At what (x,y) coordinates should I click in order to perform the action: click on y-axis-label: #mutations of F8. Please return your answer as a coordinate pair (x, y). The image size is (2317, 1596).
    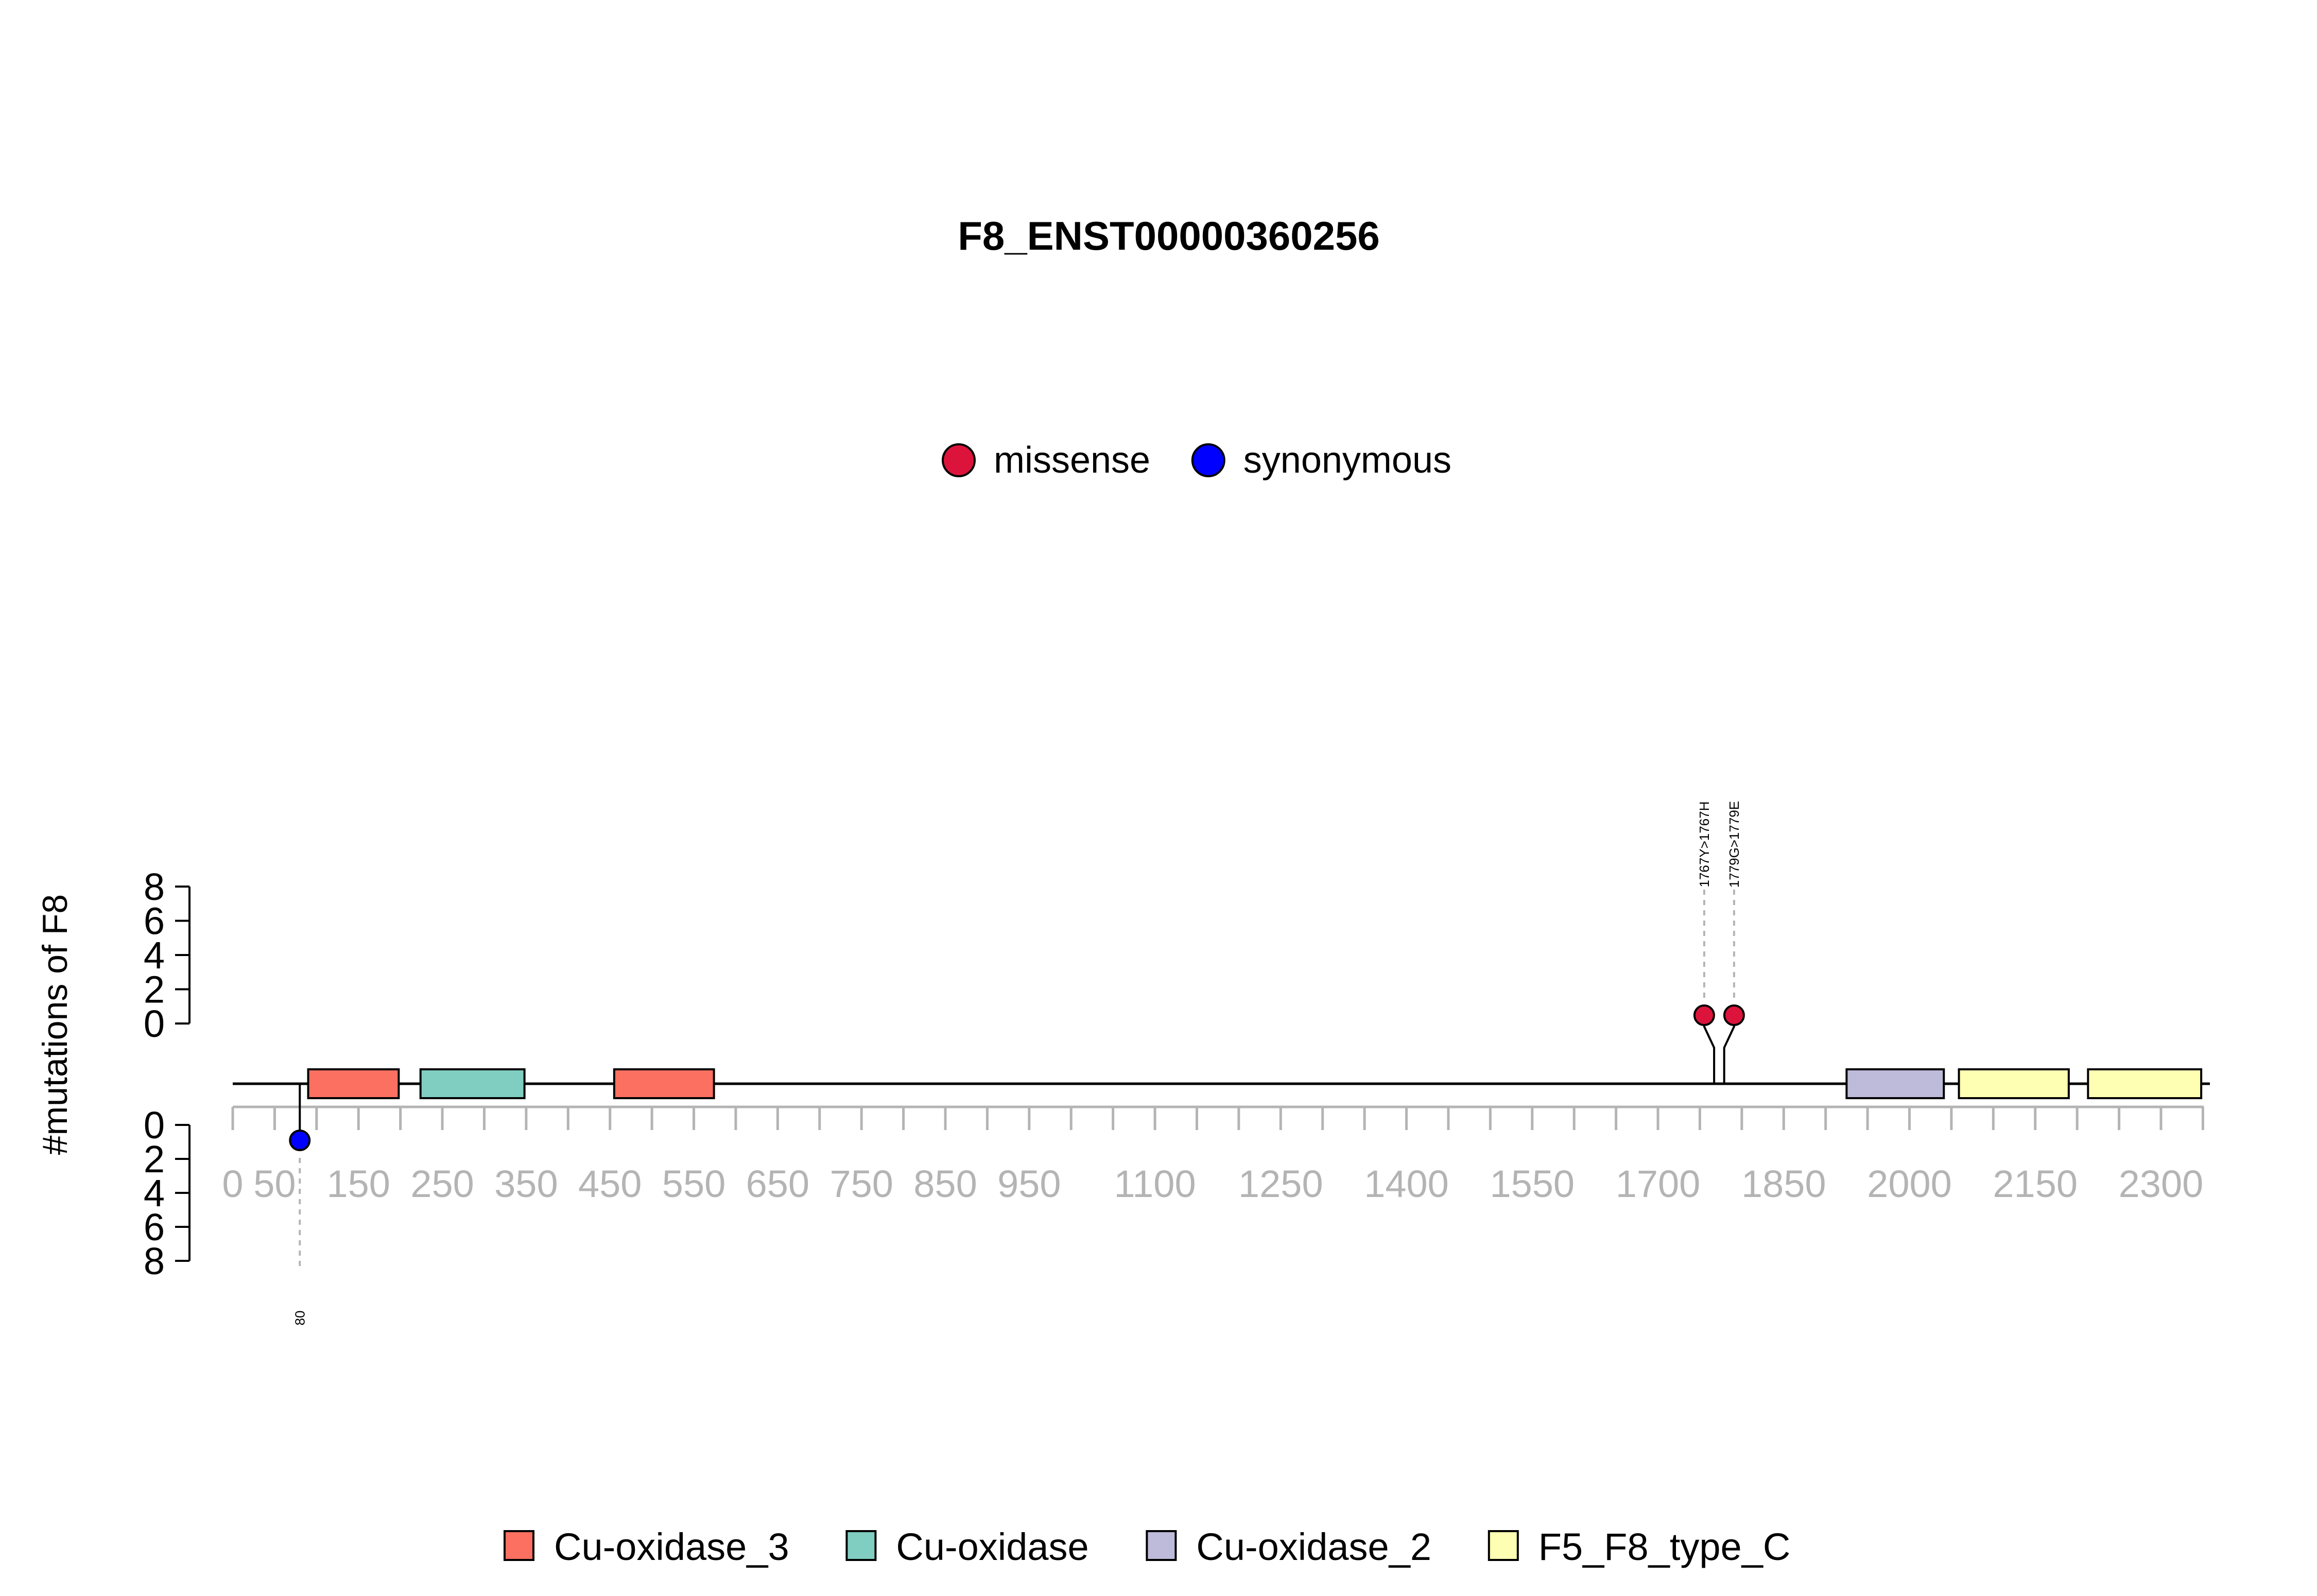
    Looking at the image, I should click on (55, 1024).